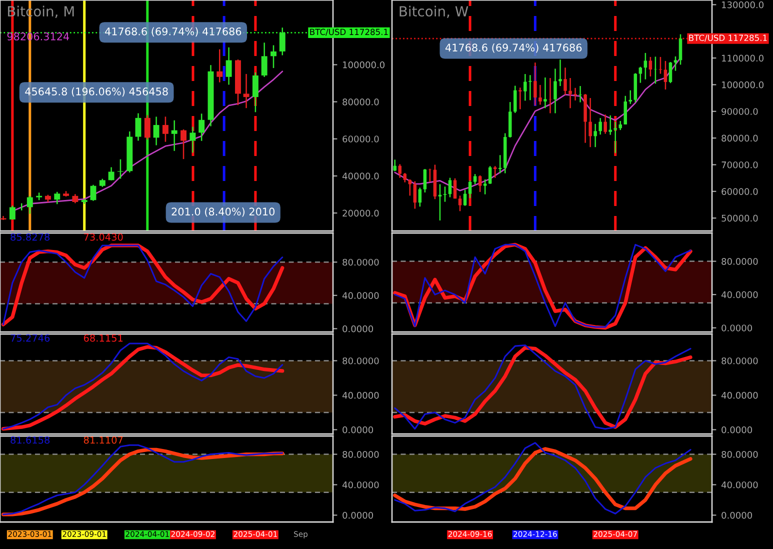 The width and height of the screenshot is (773, 549). What do you see at coordinates (96, 92) in the screenshot?
I see `annotation: 45645.8 (196.06%) 456458` at bounding box center [96, 92].